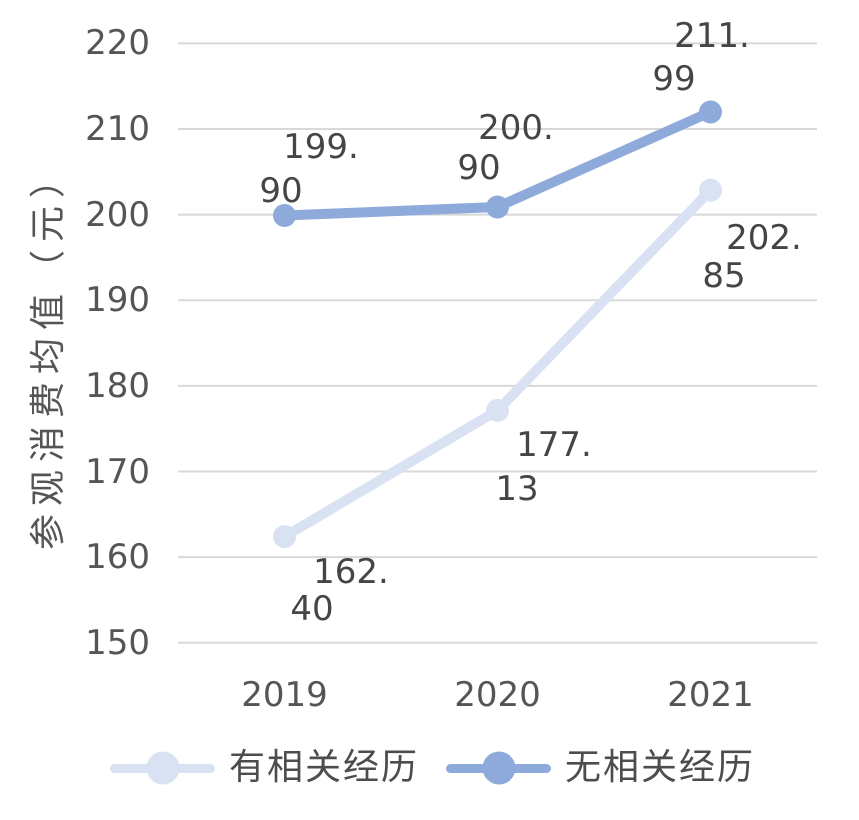 The height and width of the screenshot is (820, 859). Describe the element at coordinates (117, 43) in the screenshot. I see `y-tick-label: 220` at that location.